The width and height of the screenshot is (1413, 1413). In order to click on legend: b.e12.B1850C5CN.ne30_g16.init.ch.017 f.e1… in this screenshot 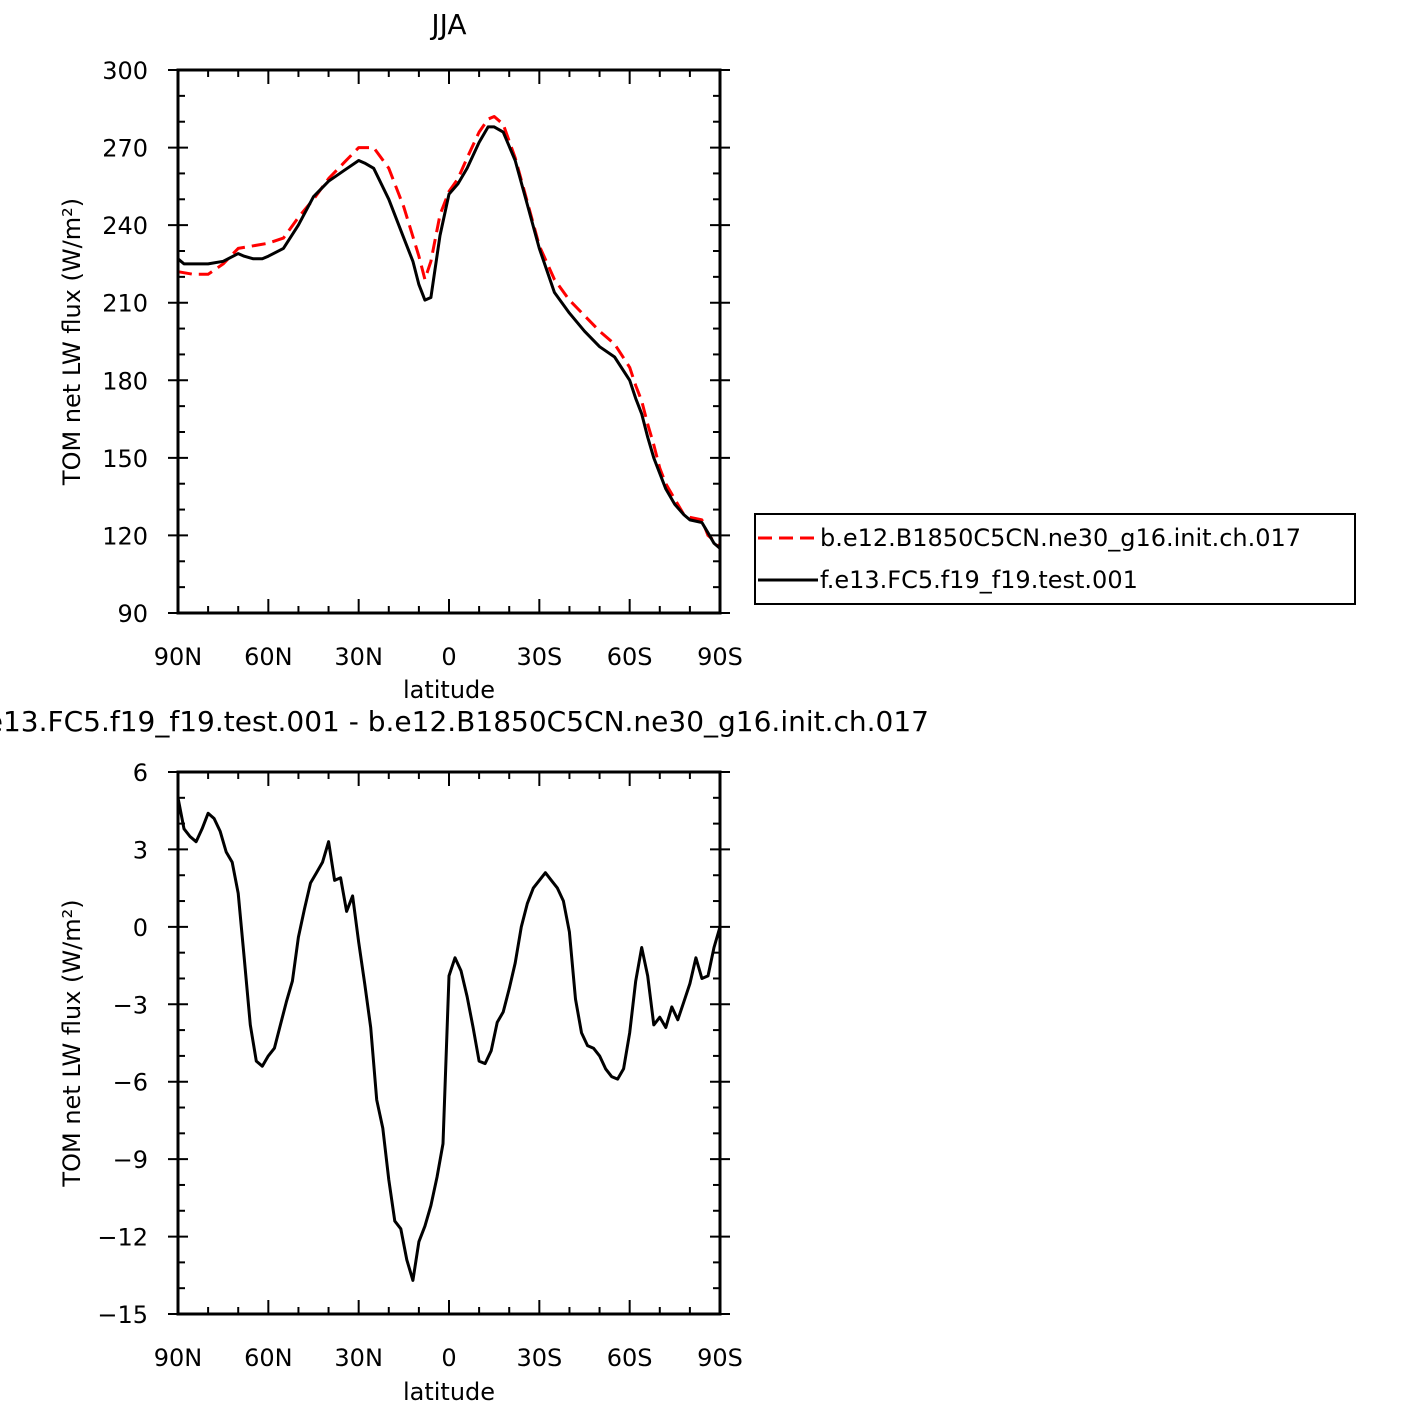, I will do `click(1055, 559)`.